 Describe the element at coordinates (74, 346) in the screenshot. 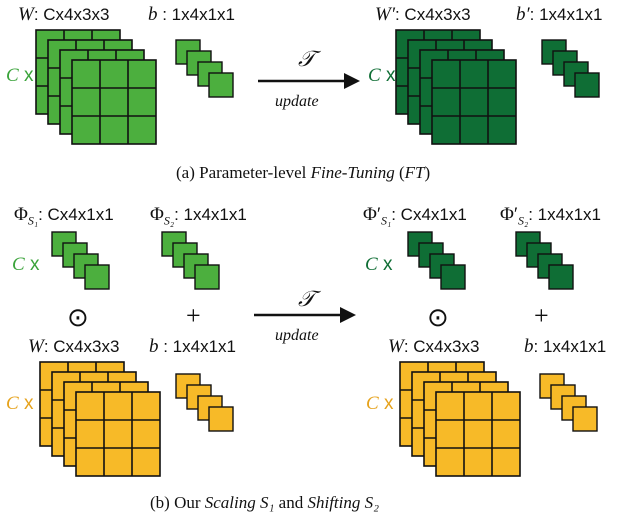

I see `w-label-bottom-left: W: Cx4x3x3` at that location.